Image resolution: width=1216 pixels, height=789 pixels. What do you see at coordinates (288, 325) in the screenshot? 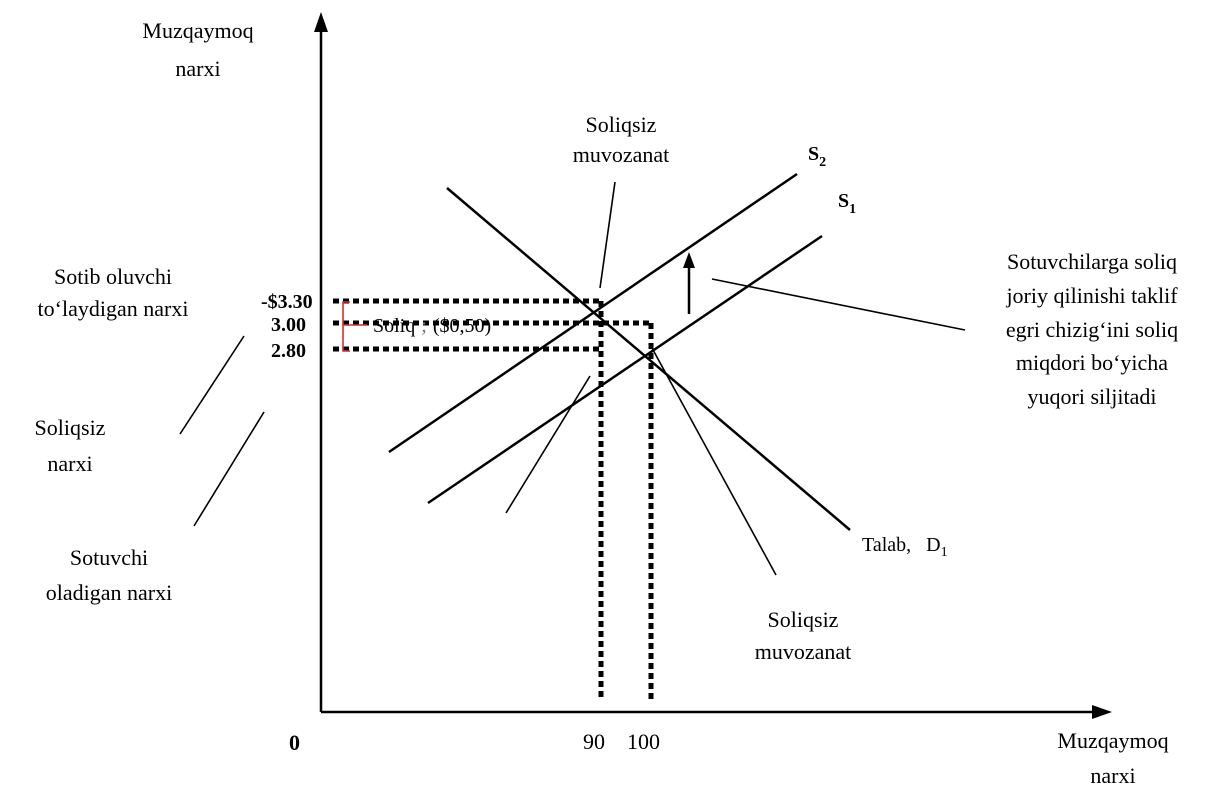
I see `tick-equilibrium-price: 3.00` at bounding box center [288, 325].